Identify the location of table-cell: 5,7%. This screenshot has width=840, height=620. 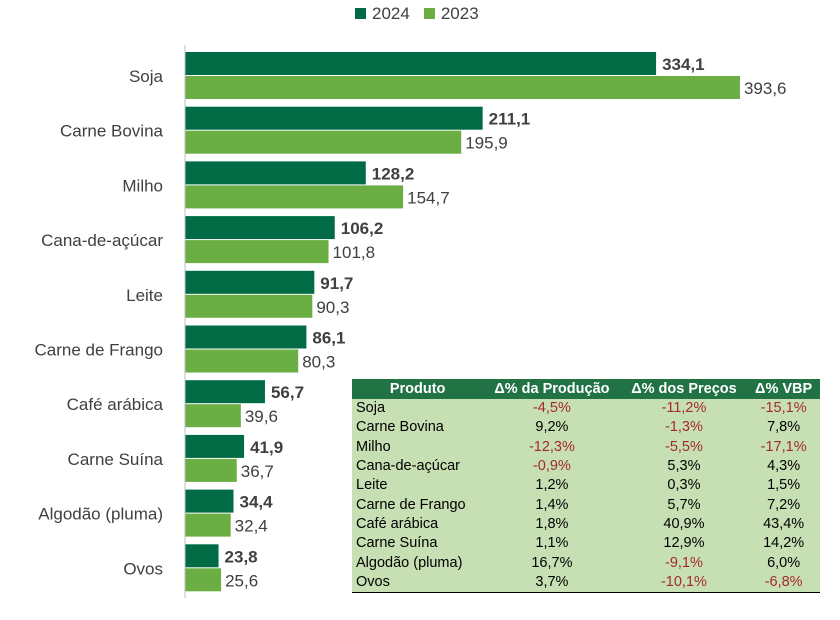
(684, 504).